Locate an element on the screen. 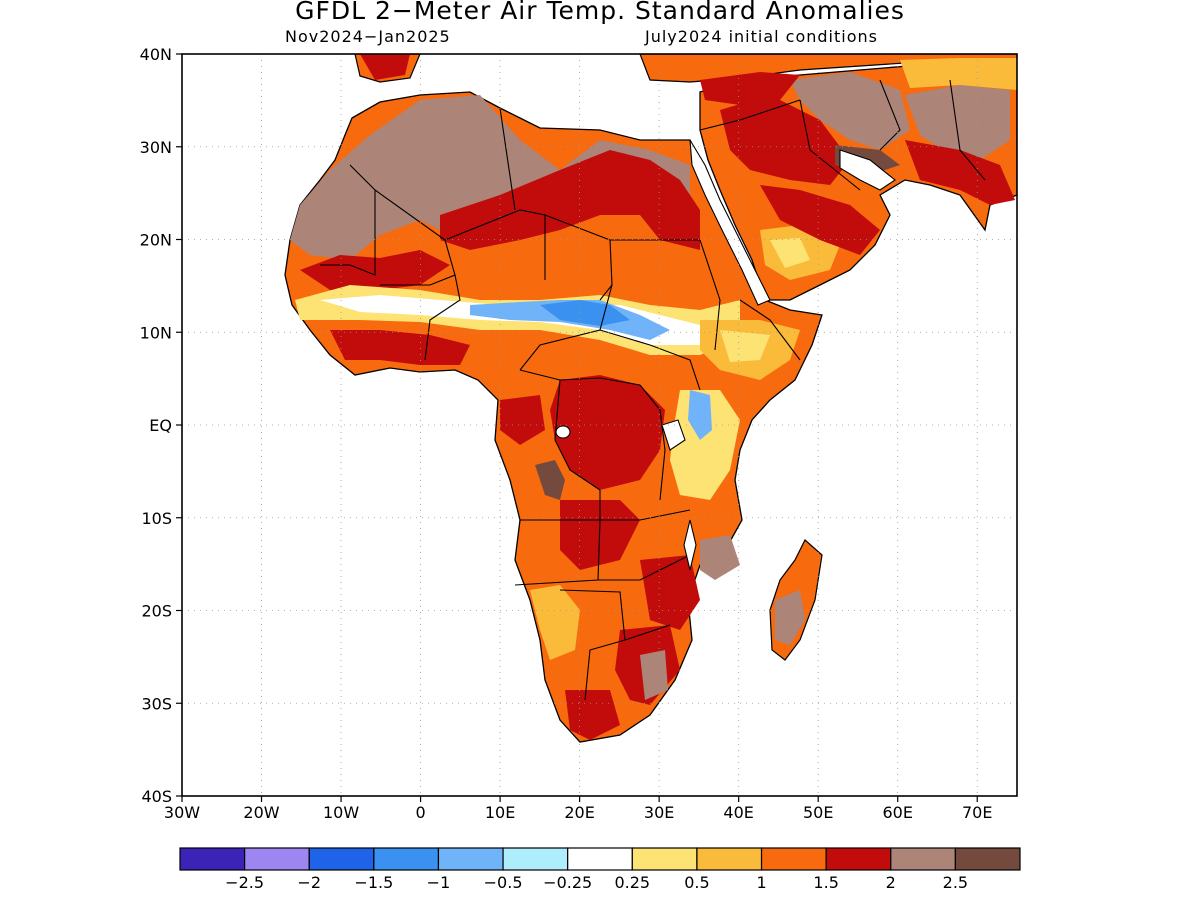 Image resolution: width=1200 pixels, height=900 pixels. colorbar: −2.5 −2 −1.5 −1 −0.5 −0.25 0.25 0.5 1 1.5 2 2.5 is located at coordinates (600, 869).